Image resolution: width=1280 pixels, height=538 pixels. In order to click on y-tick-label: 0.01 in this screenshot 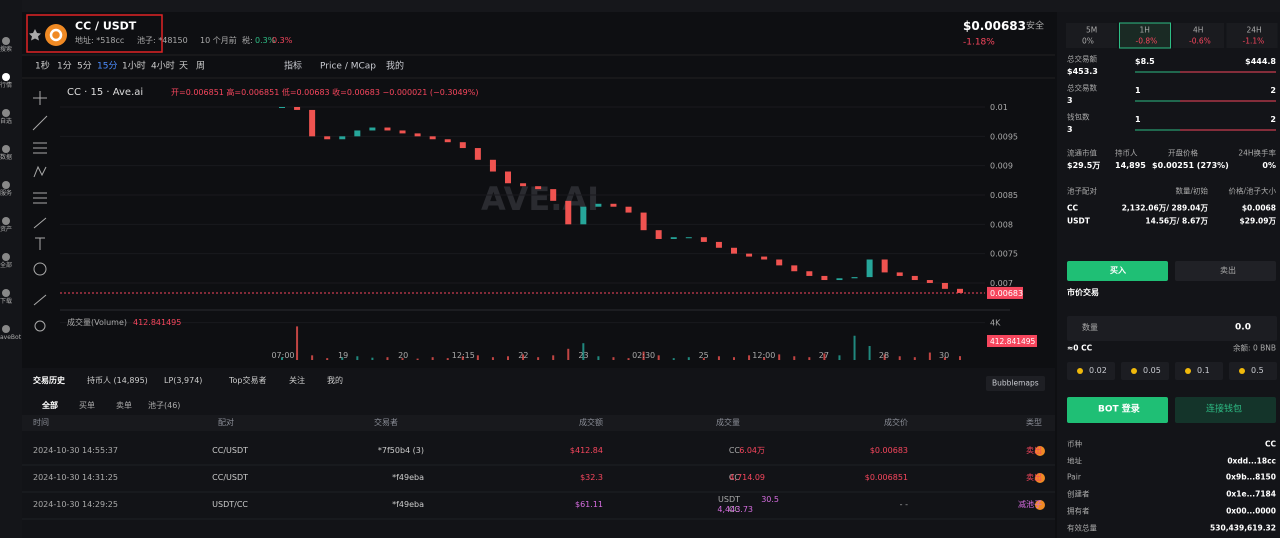, I will do `click(999, 107)`.